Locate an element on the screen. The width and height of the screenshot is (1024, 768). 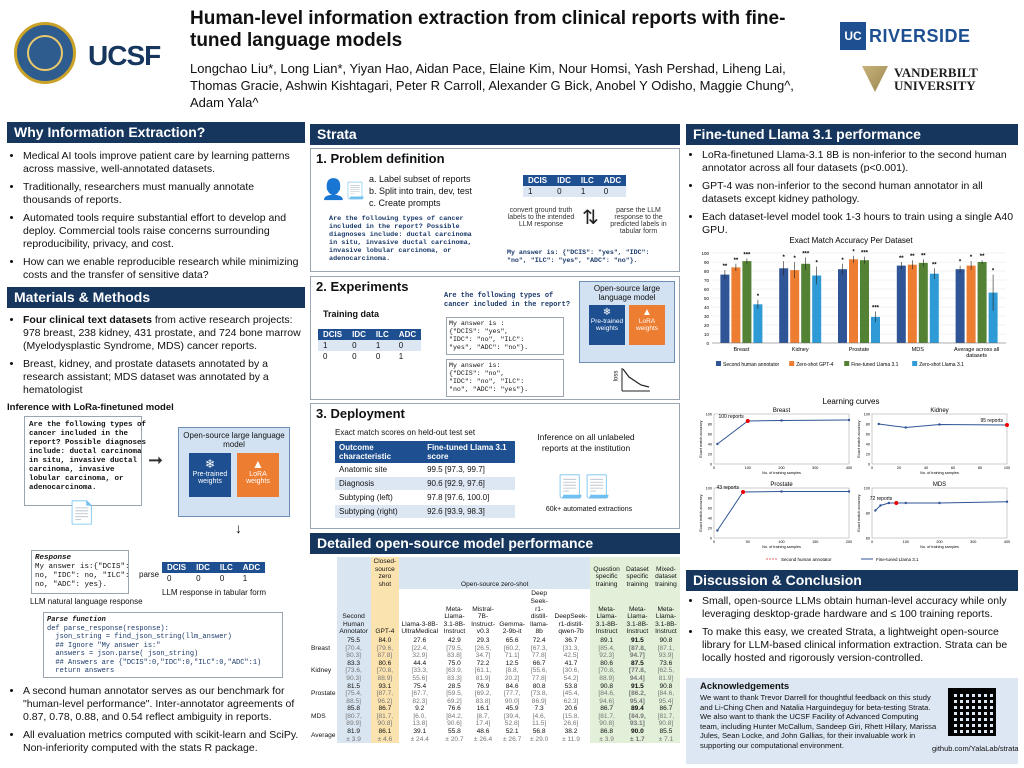
x-tick-label: 40 is located at coordinates (926, 468).